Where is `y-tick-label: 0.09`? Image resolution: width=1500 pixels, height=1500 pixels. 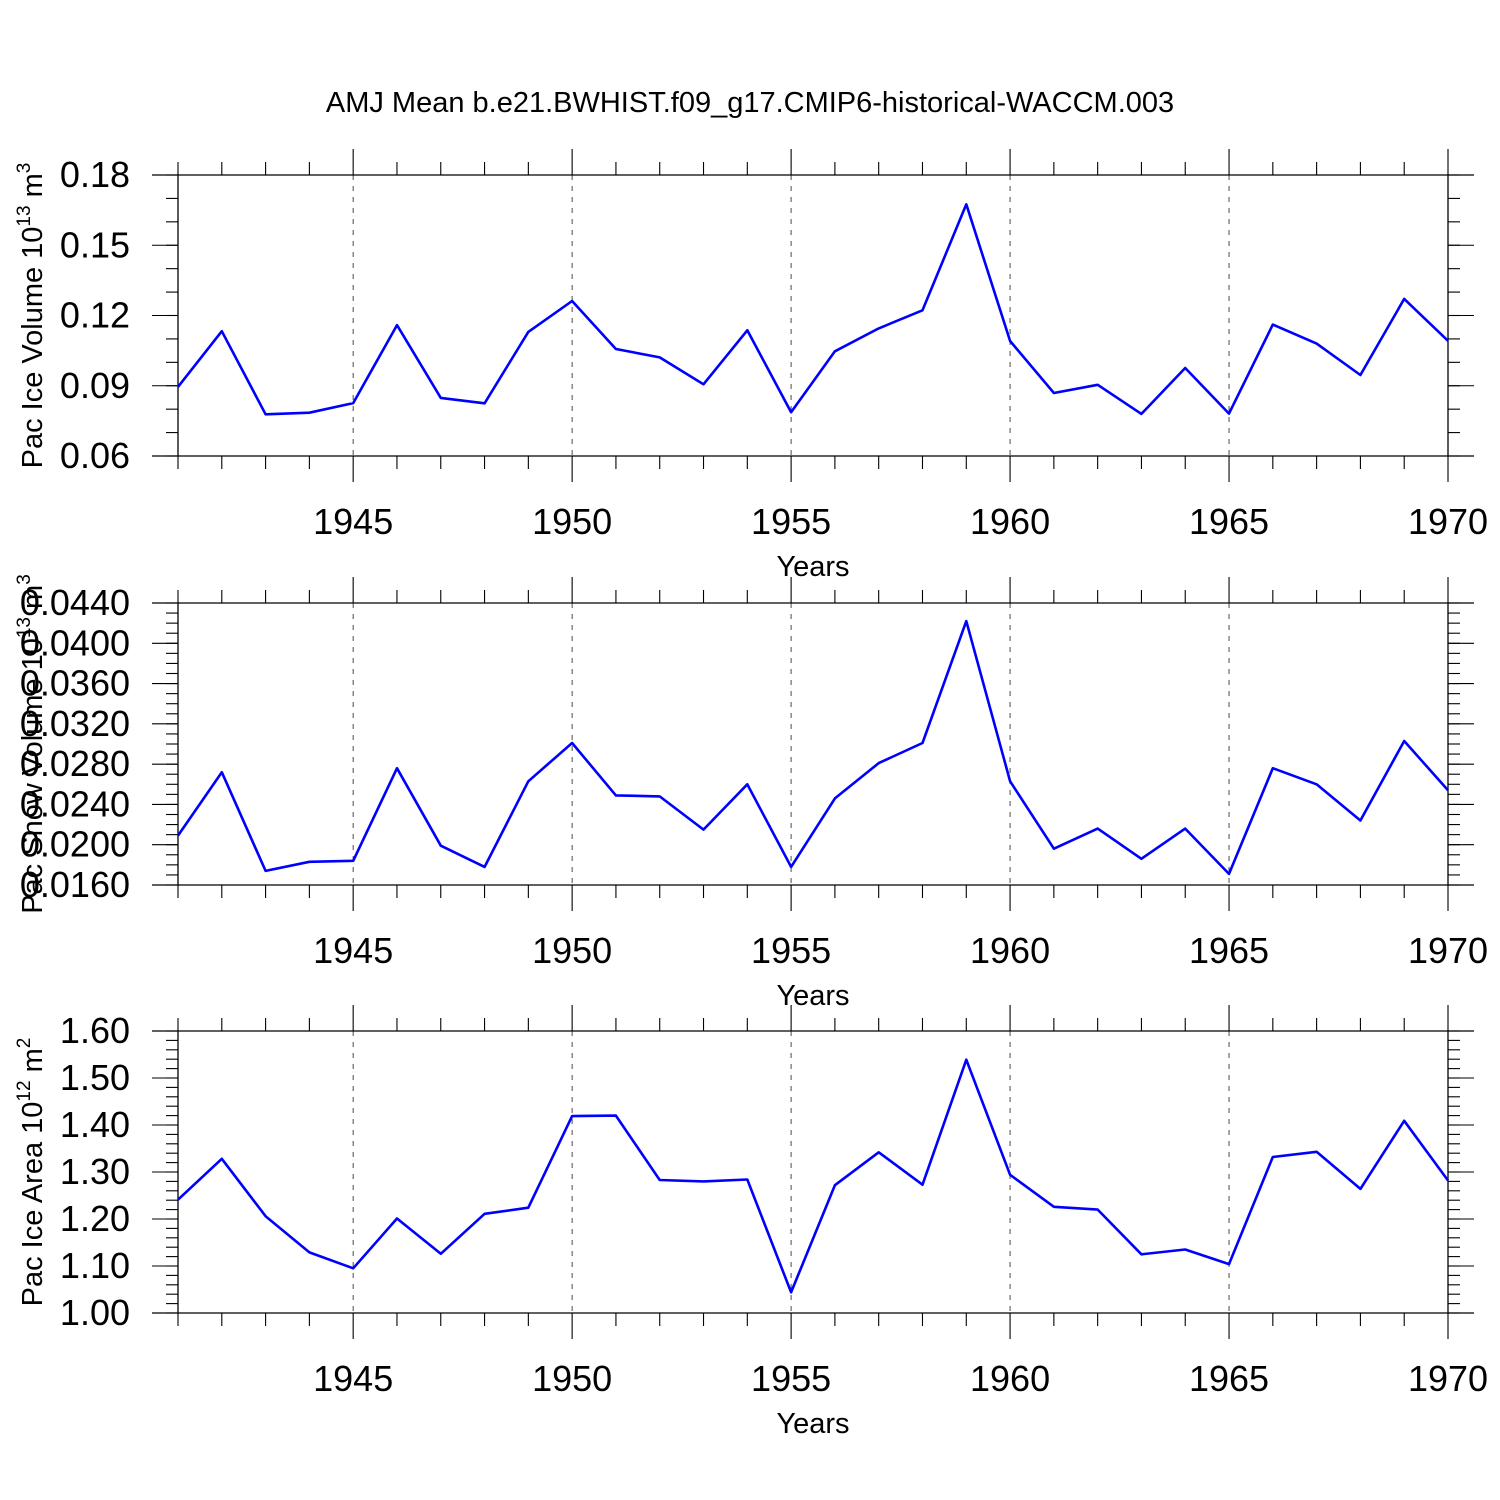
y-tick-label: 0.09 is located at coordinates (95, 385).